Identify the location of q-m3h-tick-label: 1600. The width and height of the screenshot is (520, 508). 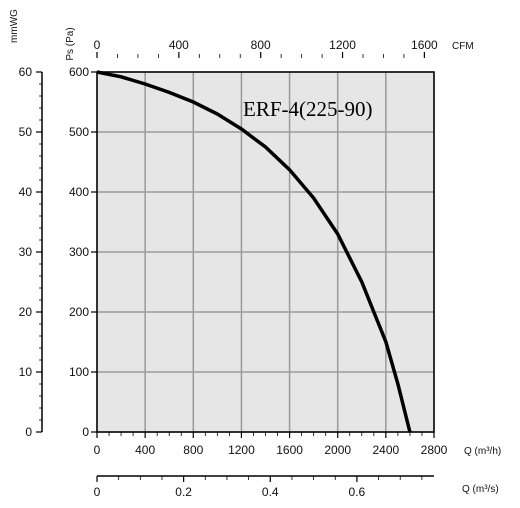
(289, 450).